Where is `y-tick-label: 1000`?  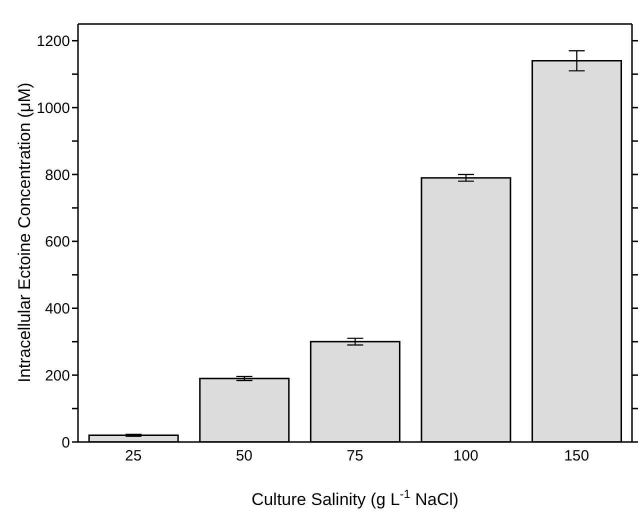 y-tick-label: 1000 is located at coordinates (53, 108).